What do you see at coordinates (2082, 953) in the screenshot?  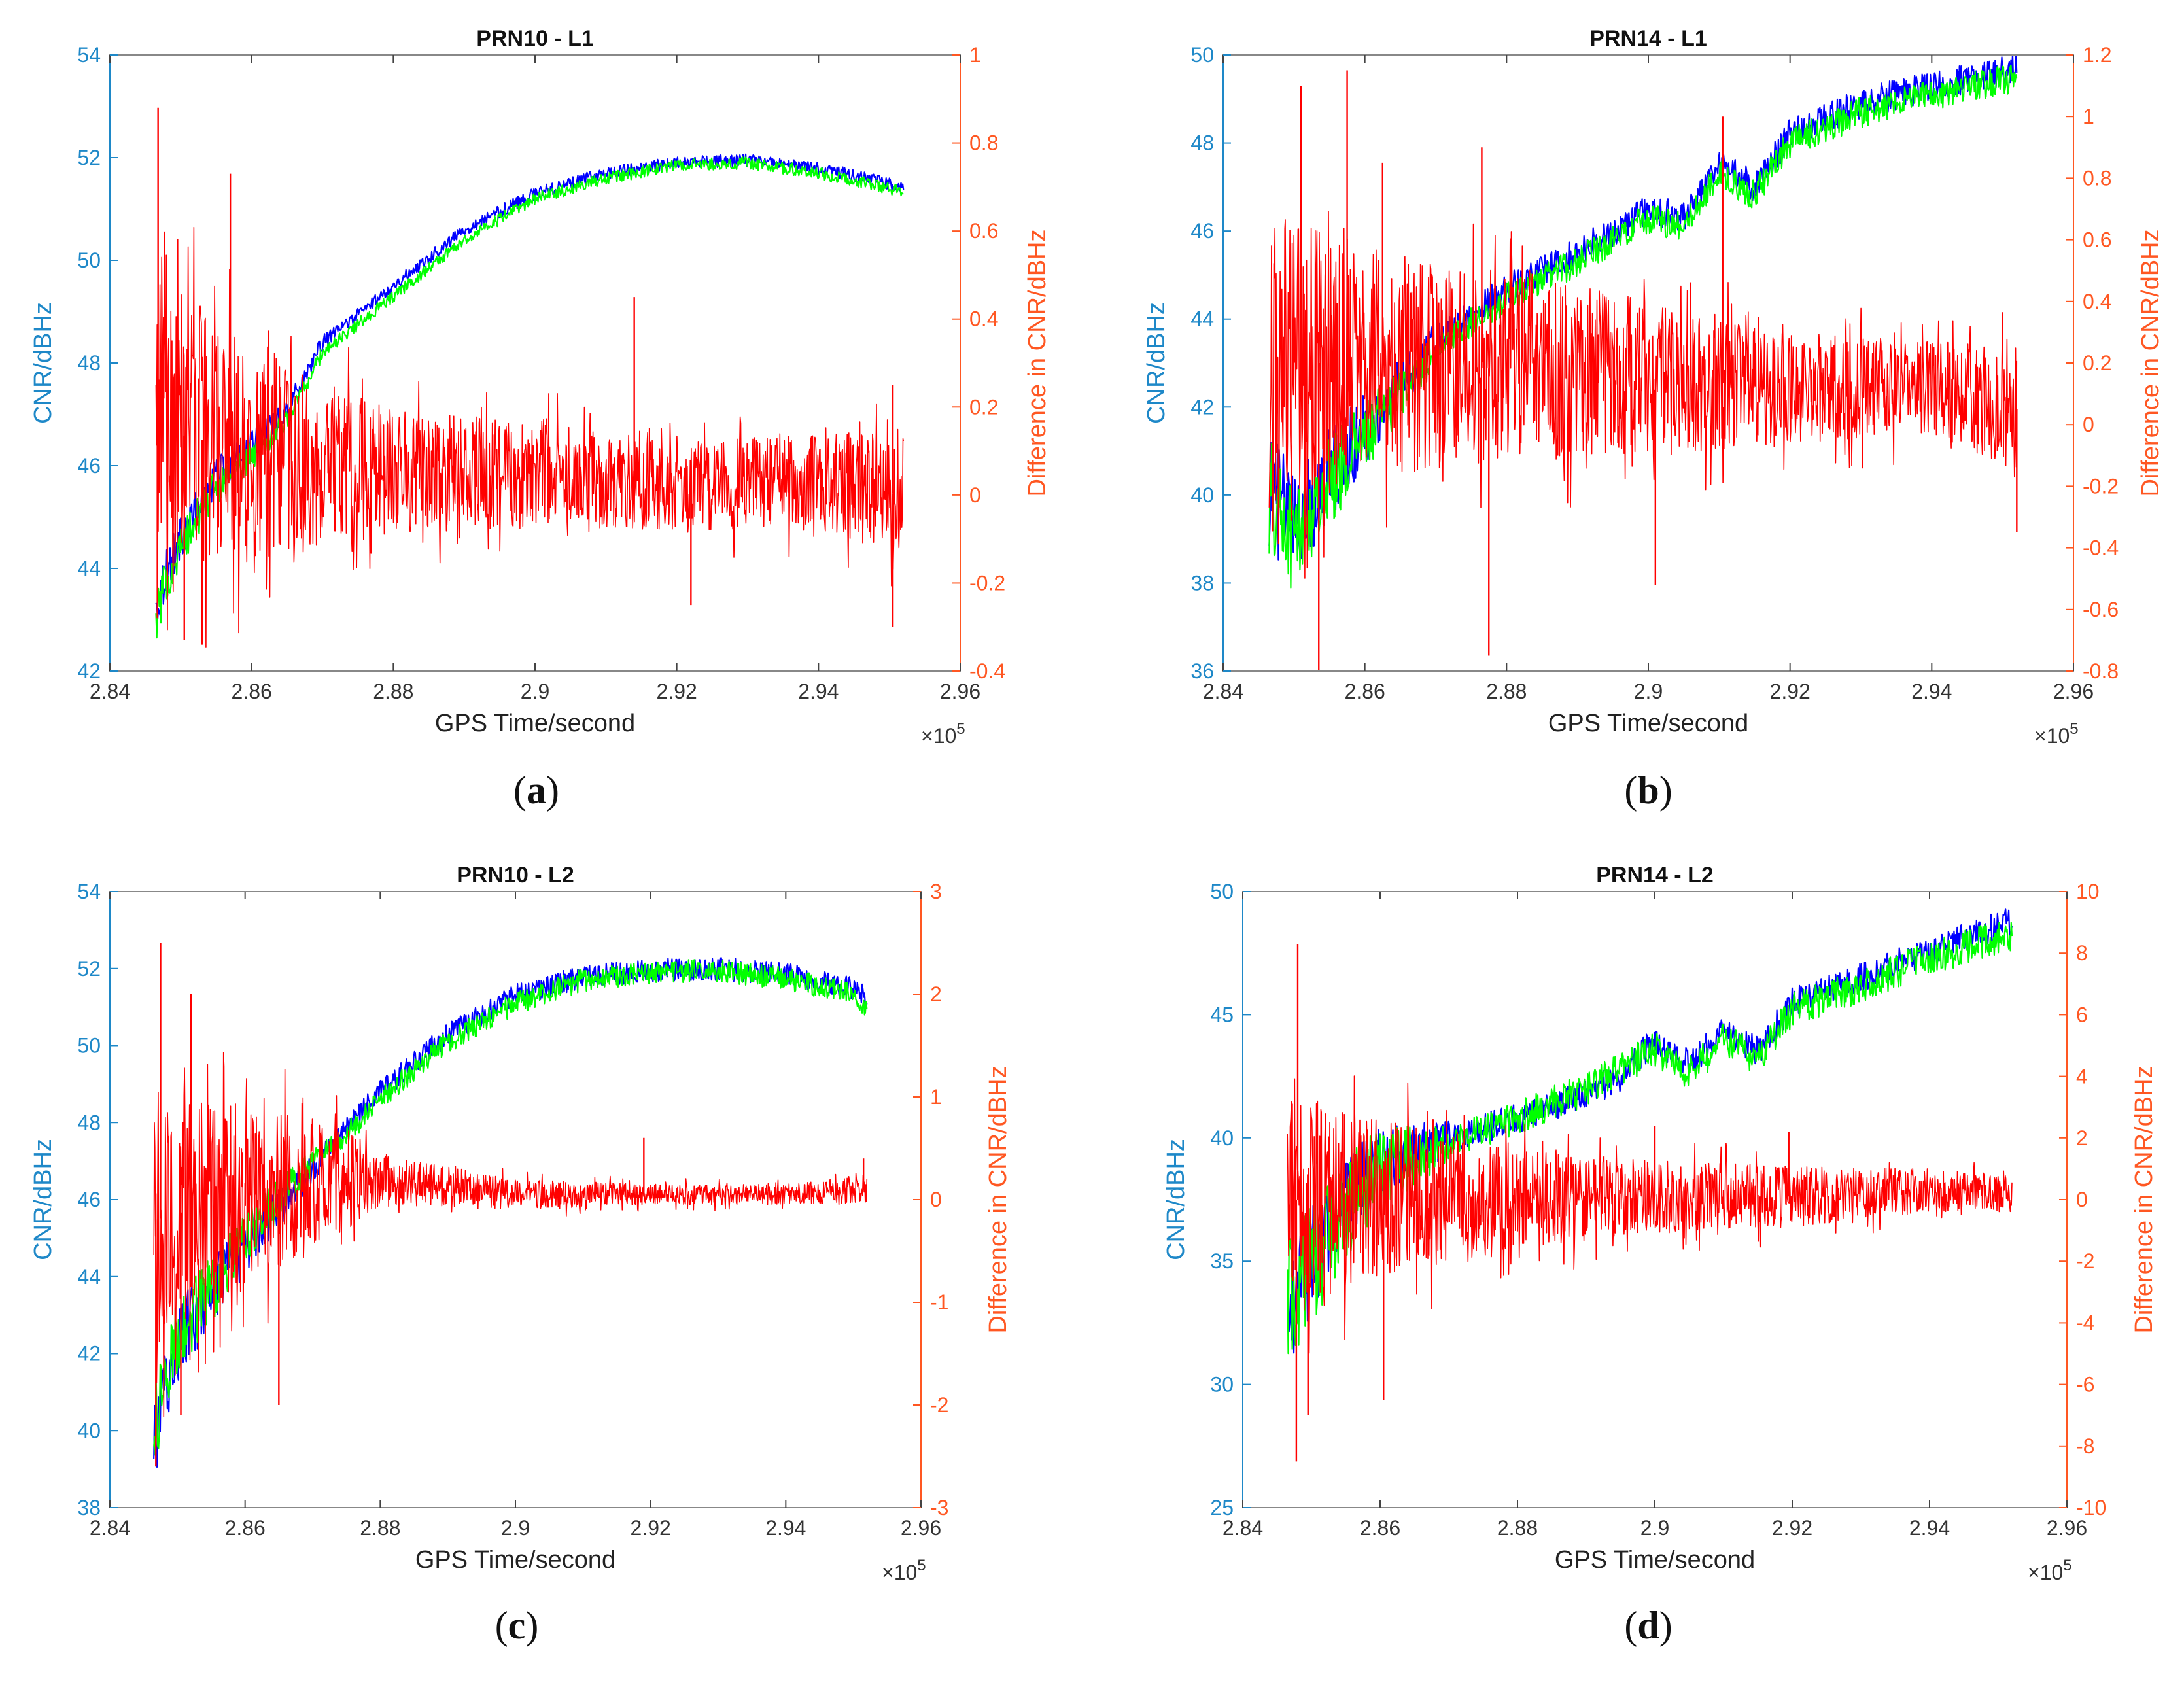 I see `y2-tick-label: 8` at bounding box center [2082, 953].